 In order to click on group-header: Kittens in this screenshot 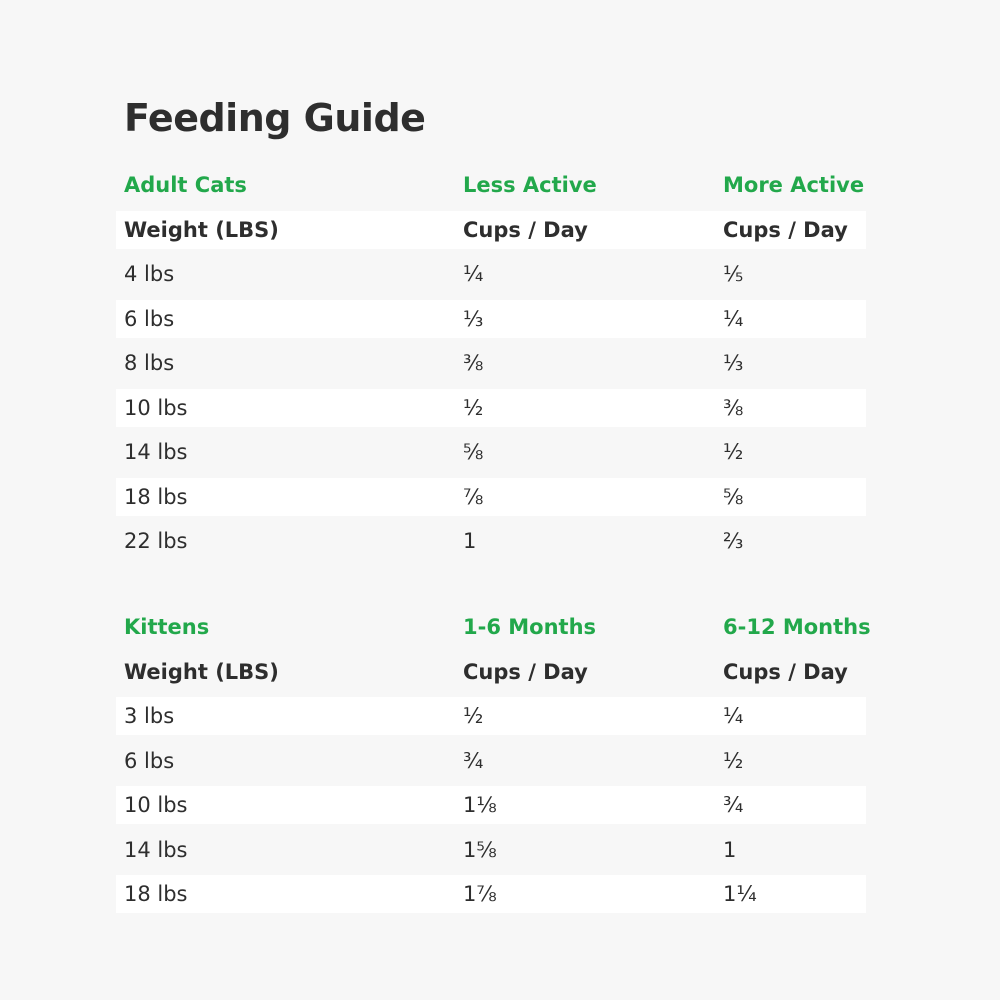, I will do `click(167, 627)`.